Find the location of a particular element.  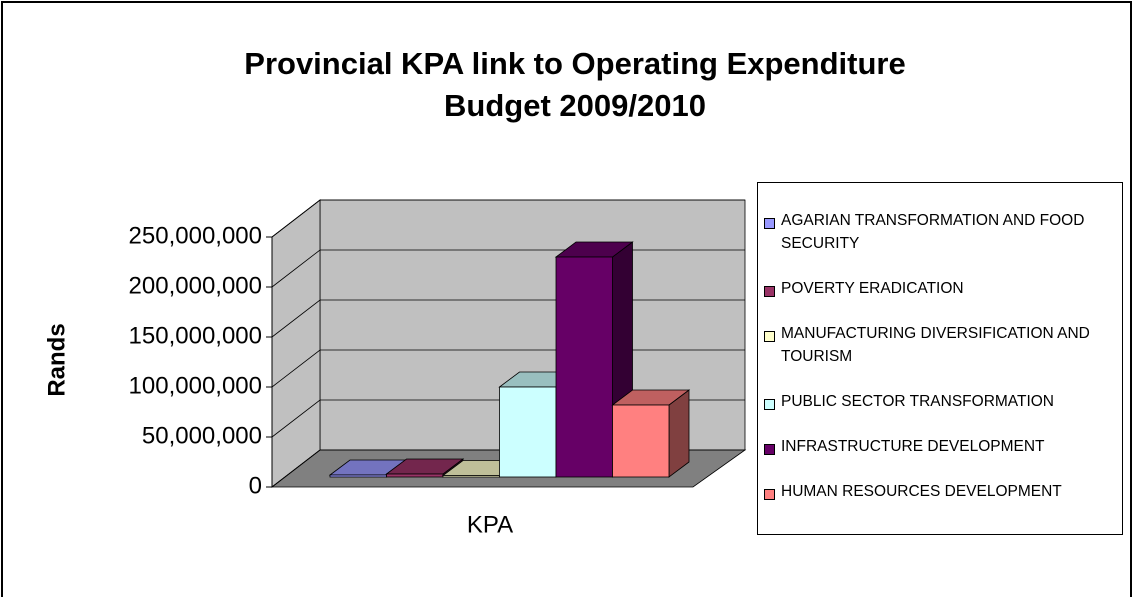

legend-label: INFRASTRUCTURE DEVELOPMENT is located at coordinates (913, 446).